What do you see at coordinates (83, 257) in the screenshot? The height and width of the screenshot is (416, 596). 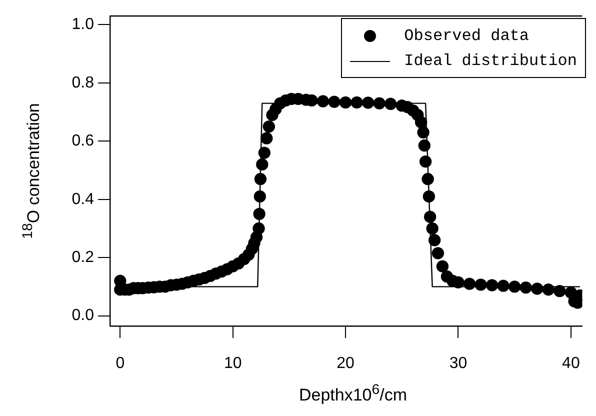 I see `y-tick-label: 0.2` at bounding box center [83, 257].